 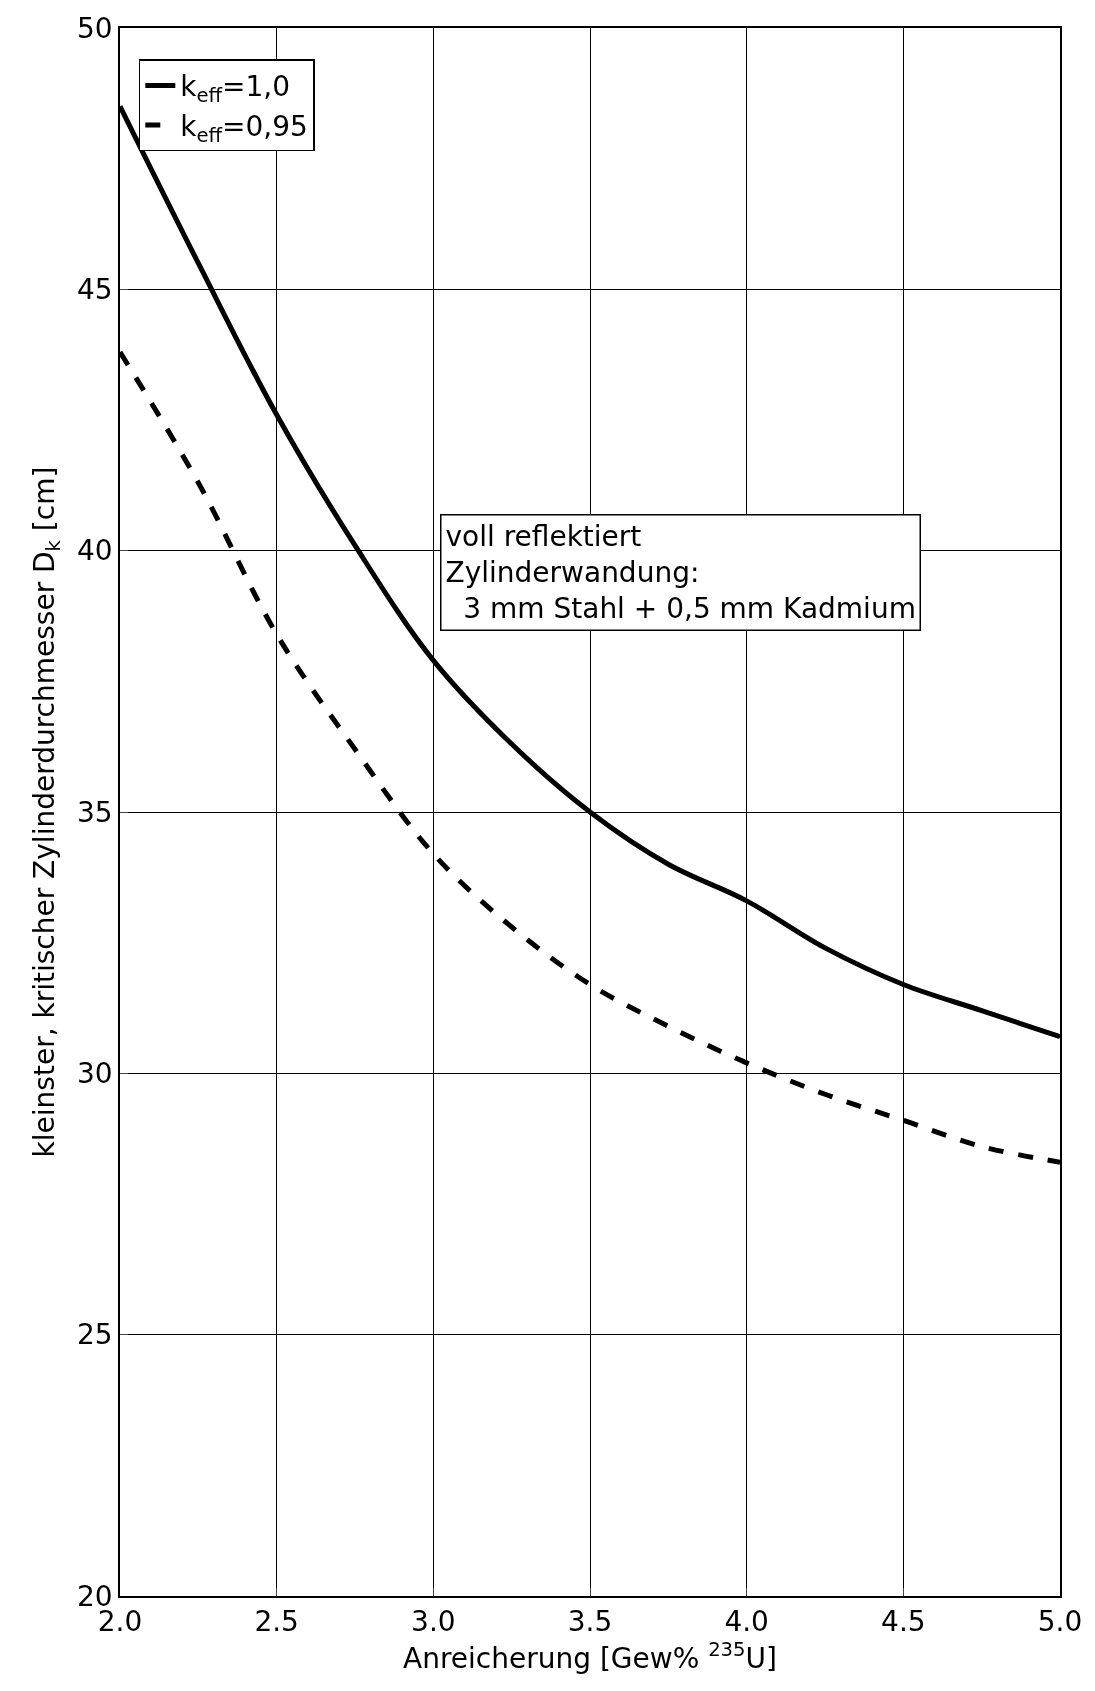 I want to click on y-tick-label: 35, so click(x=95, y=812).